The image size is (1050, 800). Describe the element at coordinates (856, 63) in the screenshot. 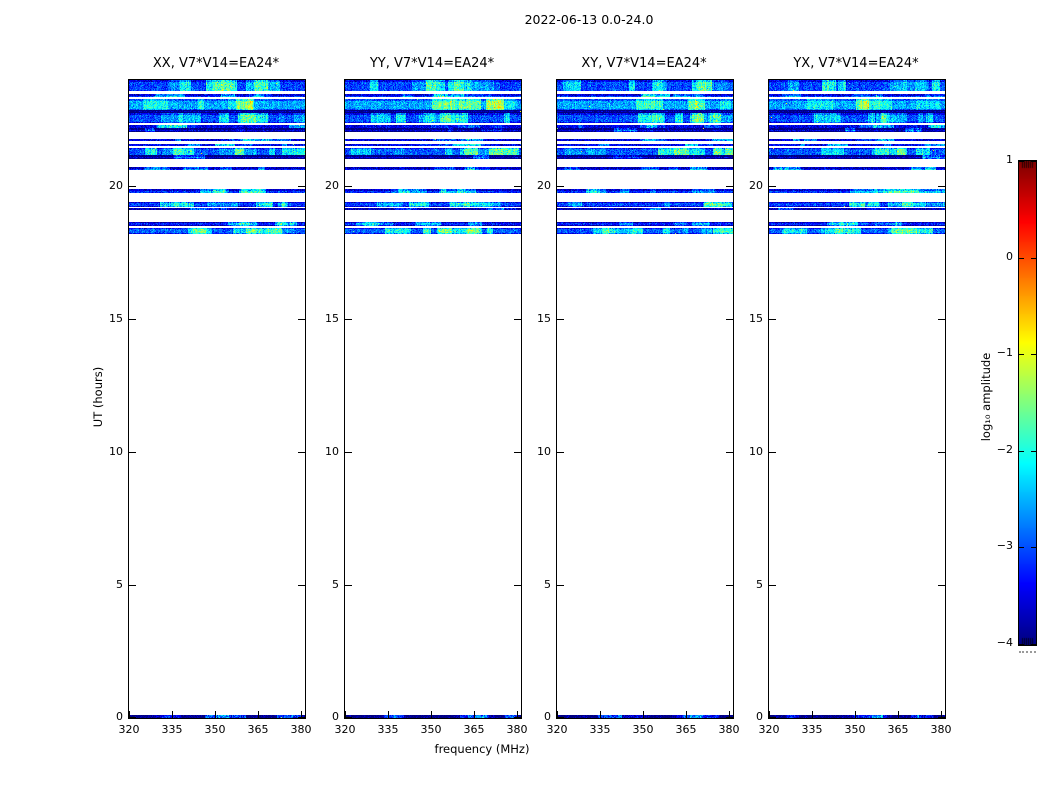

I see `panel-title-yx: YX, V7*V14=EA24*` at that location.